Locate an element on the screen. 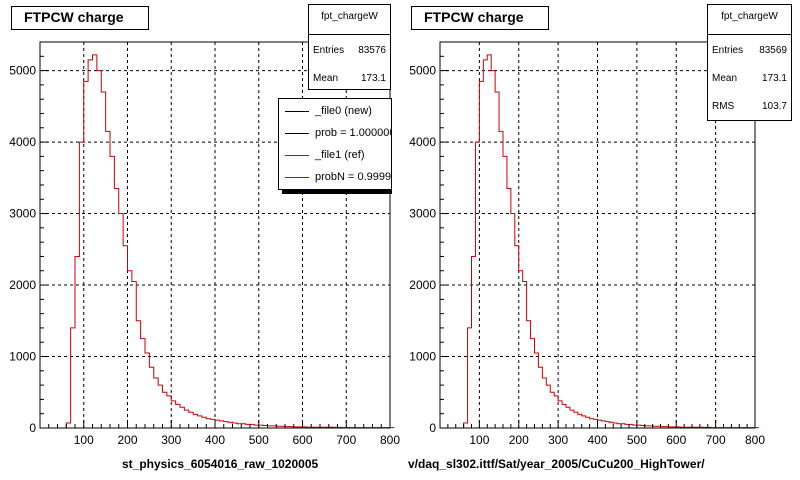 This screenshot has width=800, height=480. legend-entry: prob = 1.000000 is located at coordinates (338, 134).